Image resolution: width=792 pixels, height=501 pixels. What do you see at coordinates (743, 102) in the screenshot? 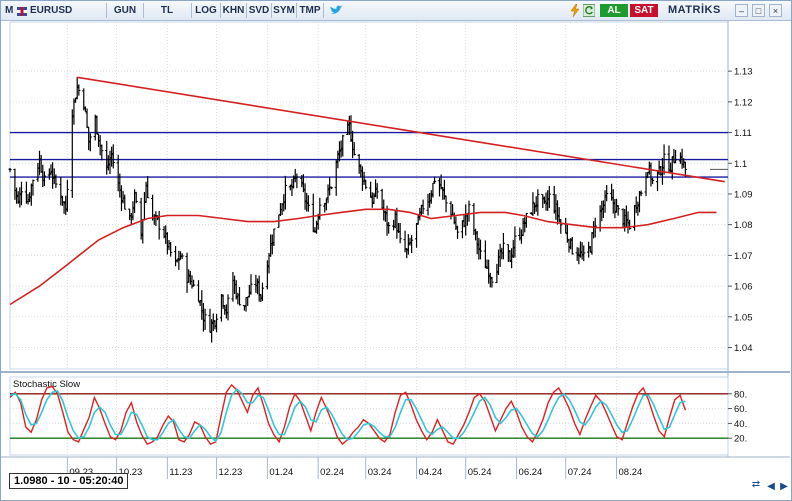
I see `y-tick-label: 1.12` at bounding box center [743, 102].